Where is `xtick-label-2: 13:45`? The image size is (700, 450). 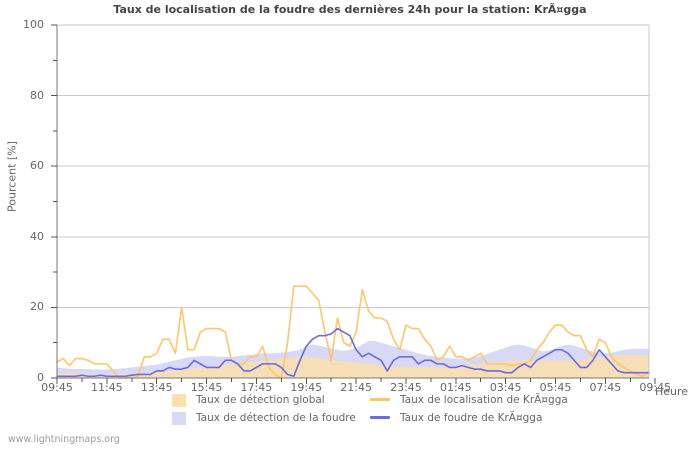
xtick-label-2: 13:45 is located at coordinates (156, 387).